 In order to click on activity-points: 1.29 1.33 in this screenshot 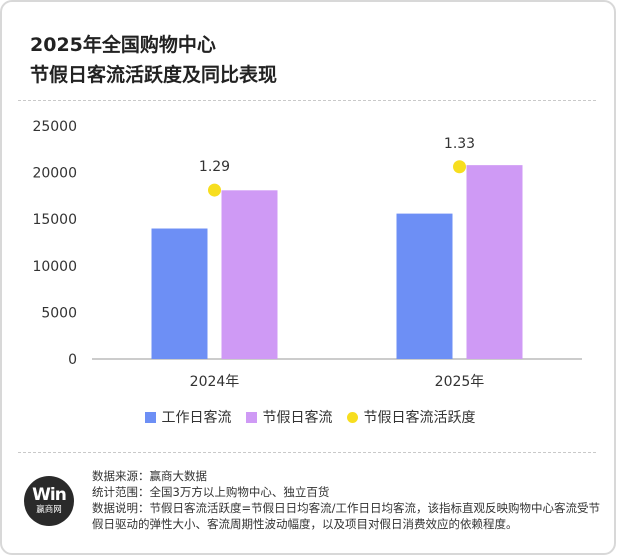, I will do `click(337, 166)`.